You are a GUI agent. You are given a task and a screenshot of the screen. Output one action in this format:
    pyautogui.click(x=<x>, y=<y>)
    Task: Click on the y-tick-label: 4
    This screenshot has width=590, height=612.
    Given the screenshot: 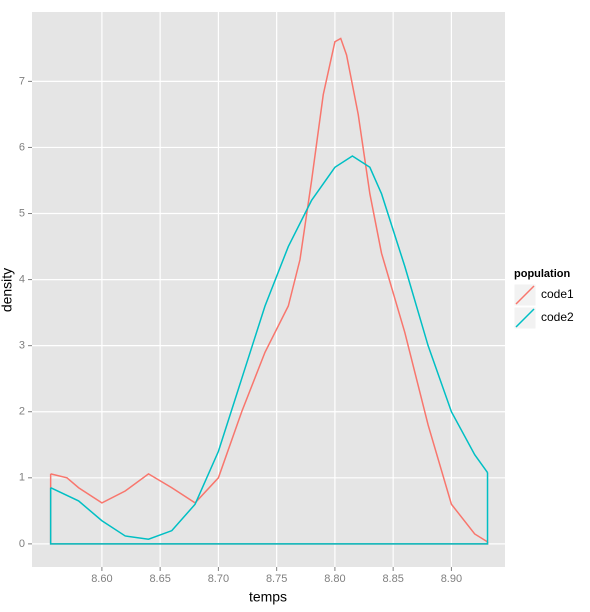 What is the action you would take?
    pyautogui.click(x=22, y=279)
    